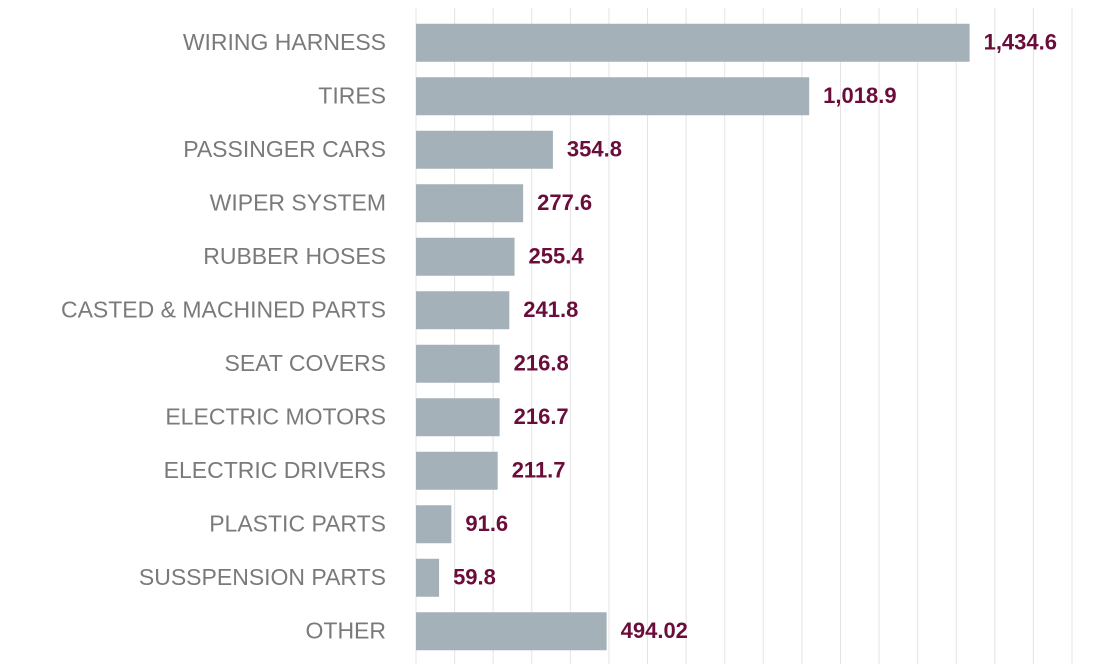 This screenshot has width=1093, height=669. What do you see at coordinates (557, 256) in the screenshot?
I see `value-label: 255.4` at bounding box center [557, 256].